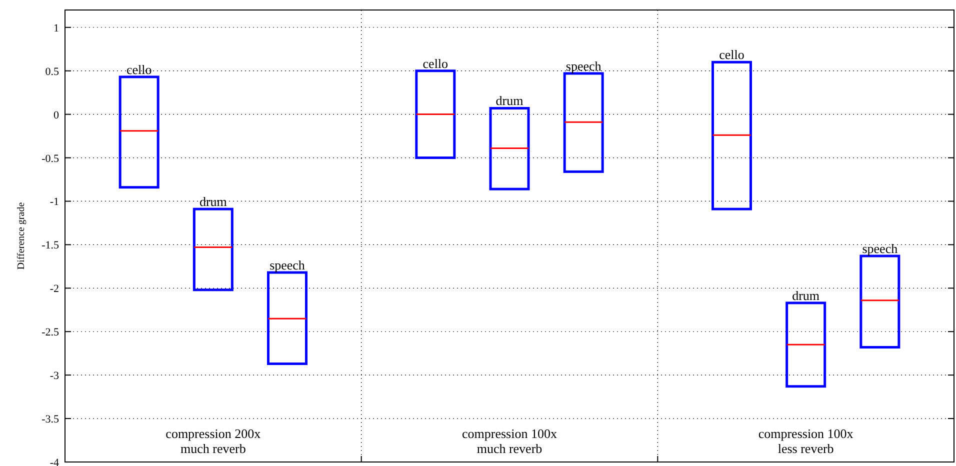  Describe the element at coordinates (21, 236) in the screenshot. I see `y-axis-title: Difference grade` at that location.